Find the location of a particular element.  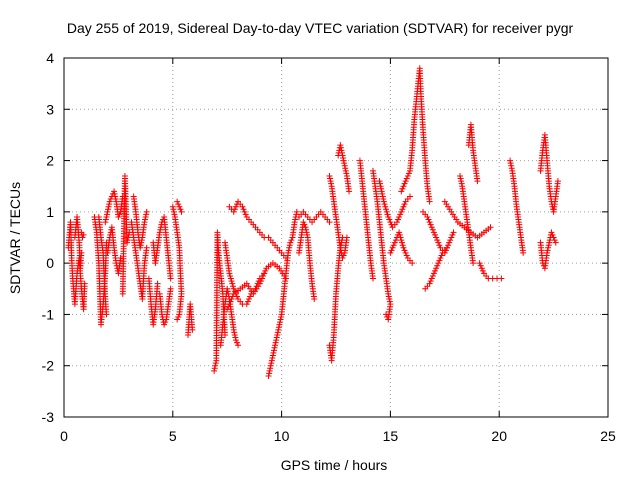

y-tick-label: 4 is located at coordinates (50, 58).